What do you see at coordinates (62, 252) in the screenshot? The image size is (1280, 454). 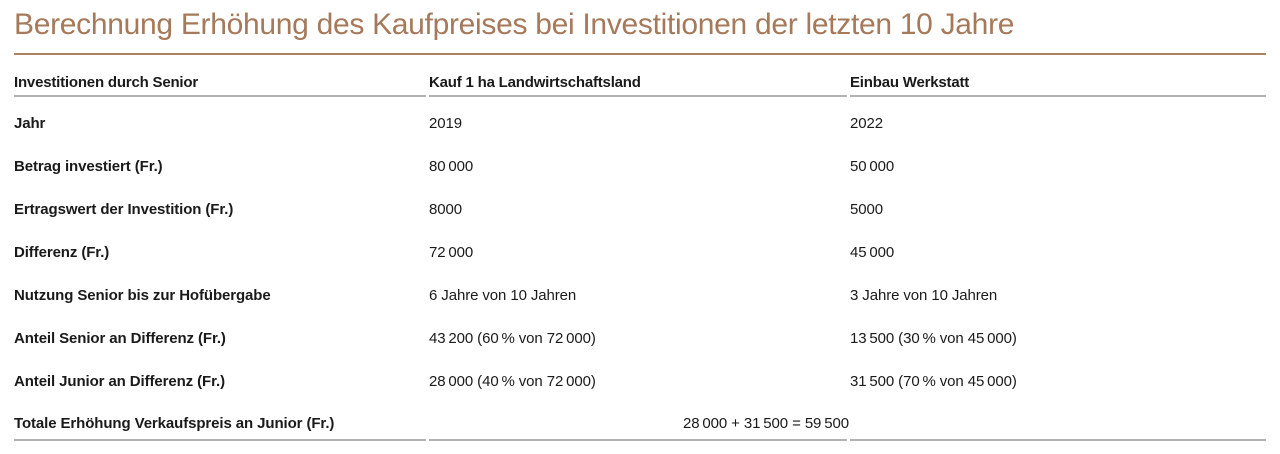 I see `row-differenz-label: Differenz (Fr.)` at bounding box center [62, 252].